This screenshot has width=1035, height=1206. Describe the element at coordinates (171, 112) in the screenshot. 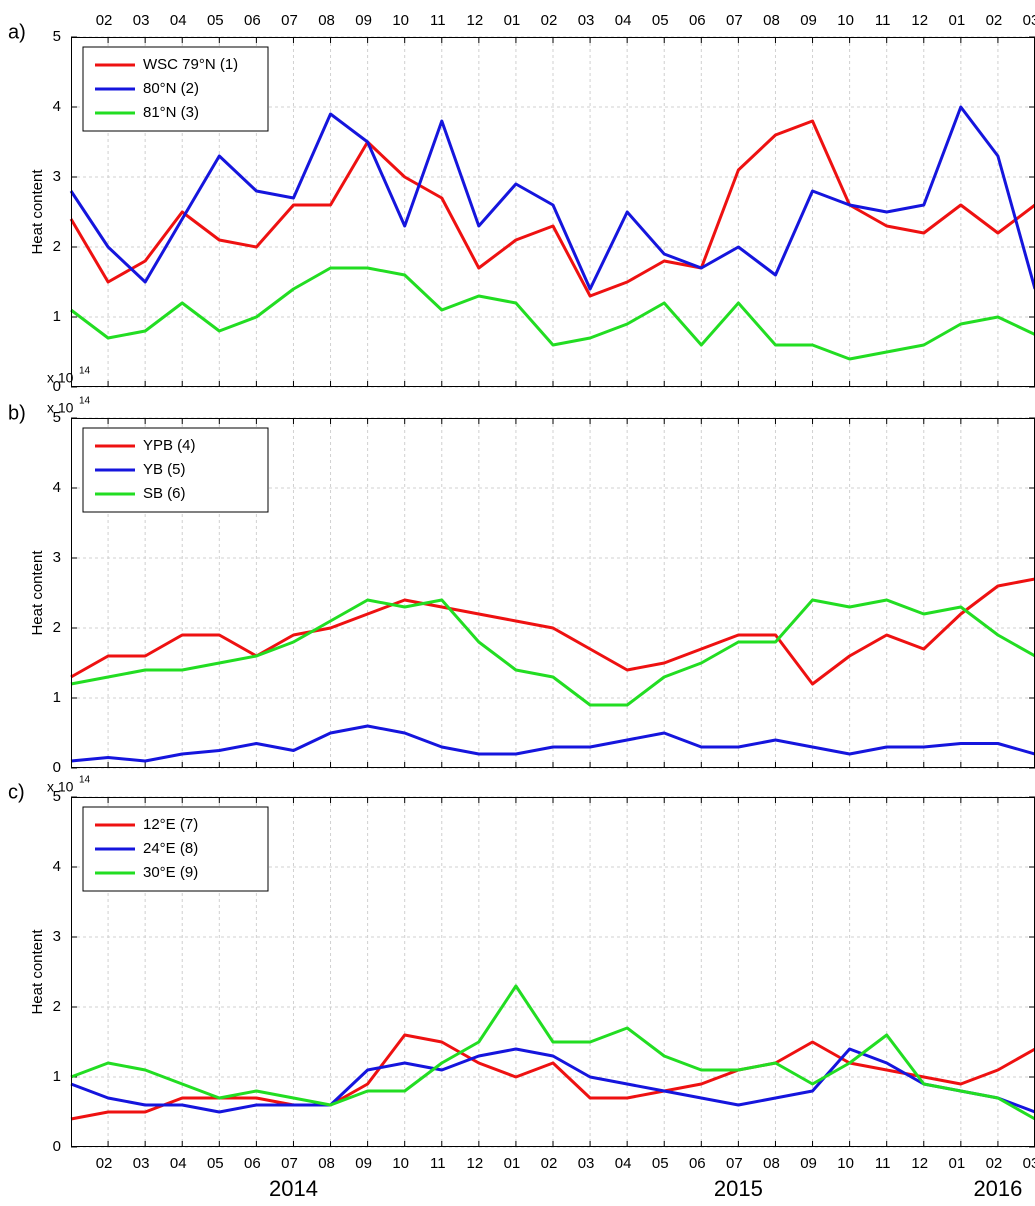

I see `legend-label: 81°N (3)` at that location.